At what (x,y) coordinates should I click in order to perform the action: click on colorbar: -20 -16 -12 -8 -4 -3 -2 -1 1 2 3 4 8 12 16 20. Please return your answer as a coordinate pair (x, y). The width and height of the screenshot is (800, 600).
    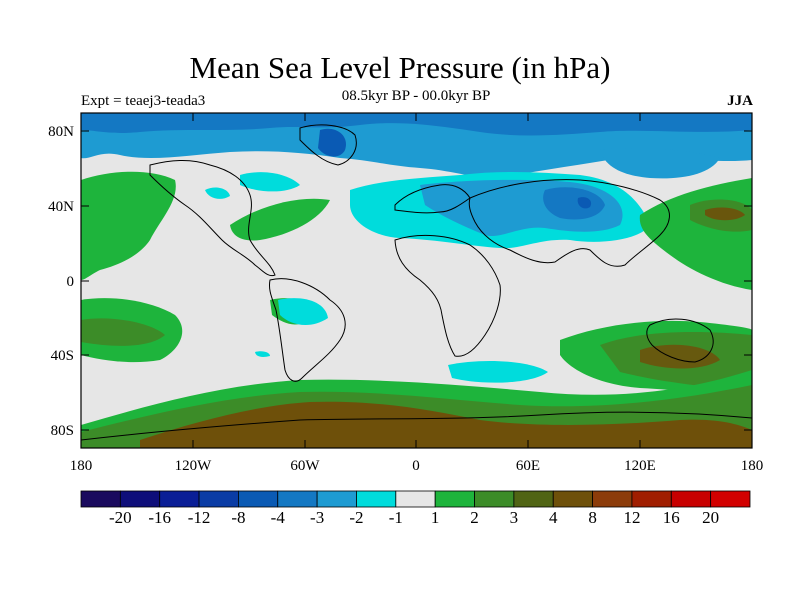
    Looking at the image, I should click on (415, 508).